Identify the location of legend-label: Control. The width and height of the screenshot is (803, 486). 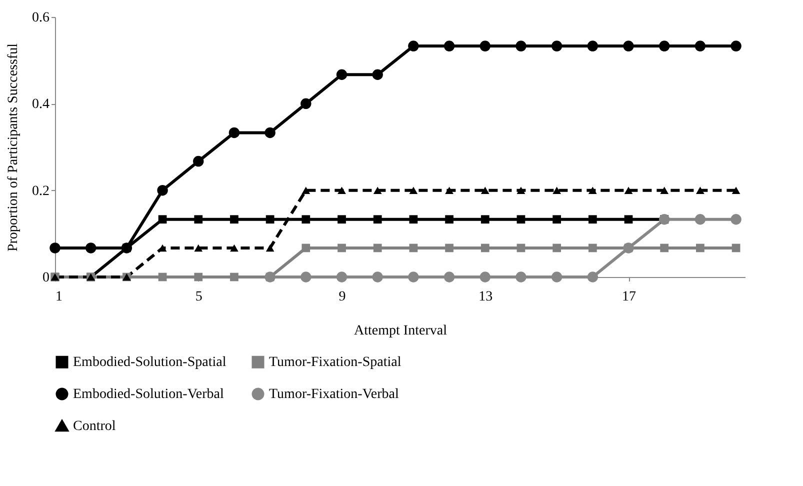
(94, 426).